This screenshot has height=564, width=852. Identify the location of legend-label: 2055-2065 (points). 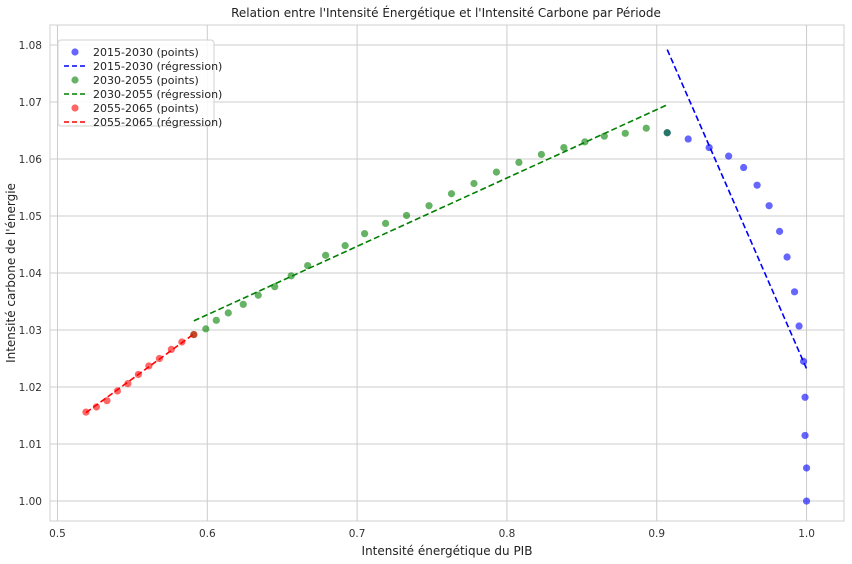
(146, 108).